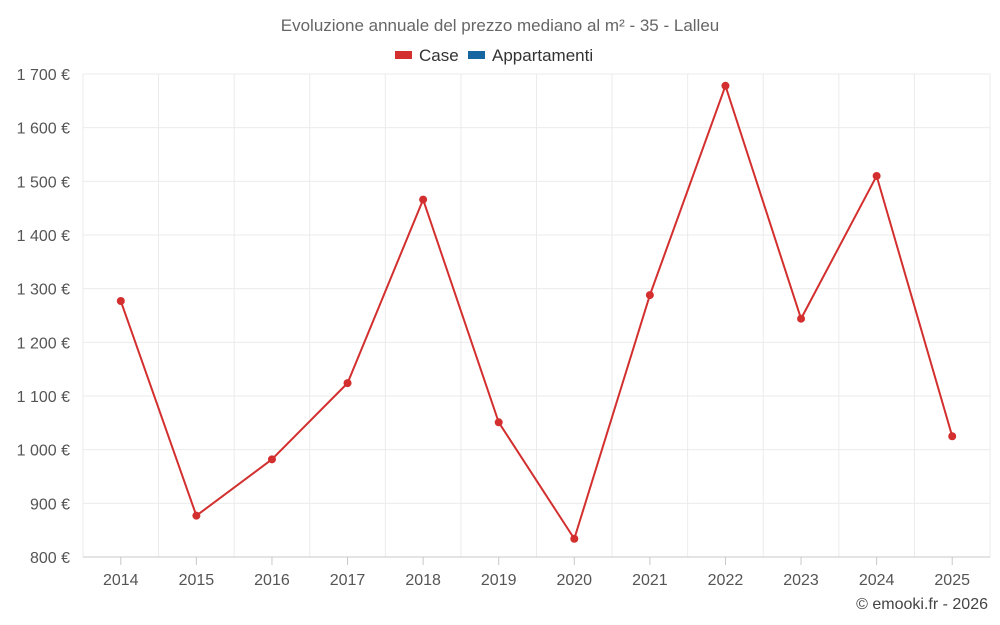 The image size is (1000, 625). What do you see at coordinates (439, 55) in the screenshot?
I see `legend-label-case: Case` at bounding box center [439, 55].